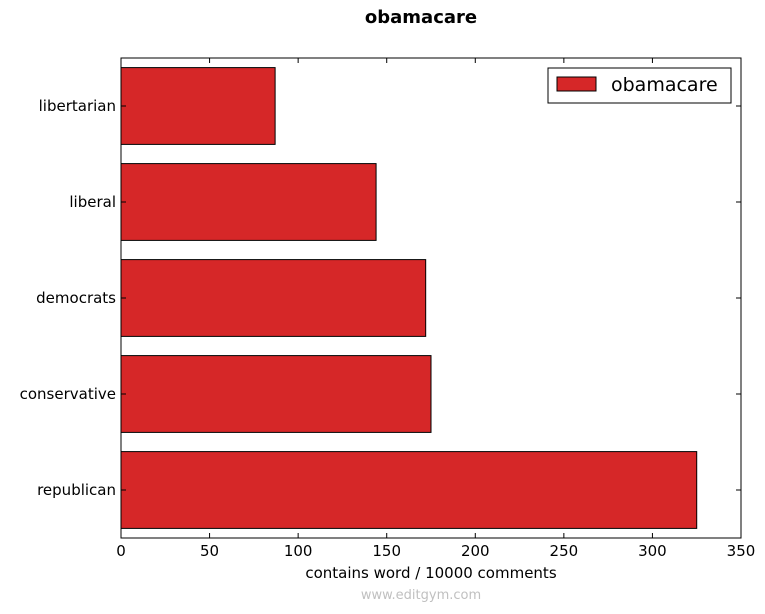 The height and width of the screenshot is (614, 765). I want to click on y-tick-label-conservative: conservative, so click(68, 394).